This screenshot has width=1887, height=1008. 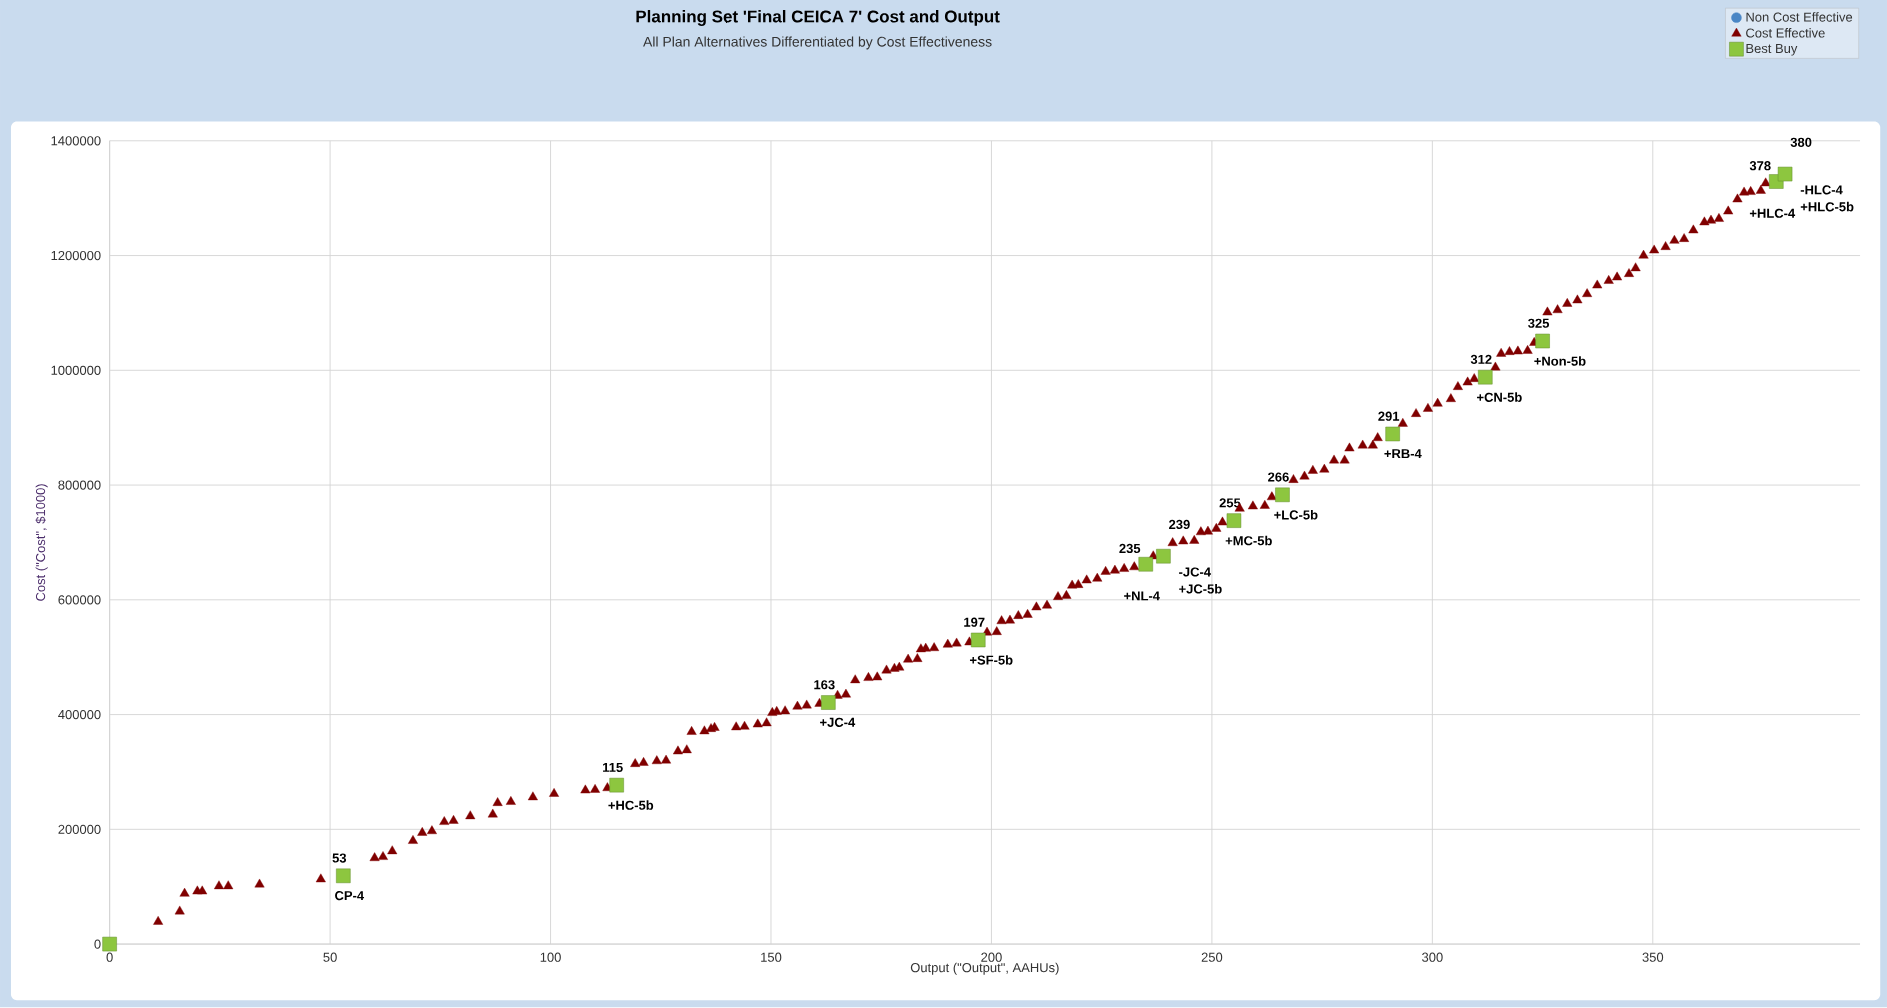 What do you see at coordinates (991, 660) in the screenshot?
I see `annotation: +SF-5b` at bounding box center [991, 660].